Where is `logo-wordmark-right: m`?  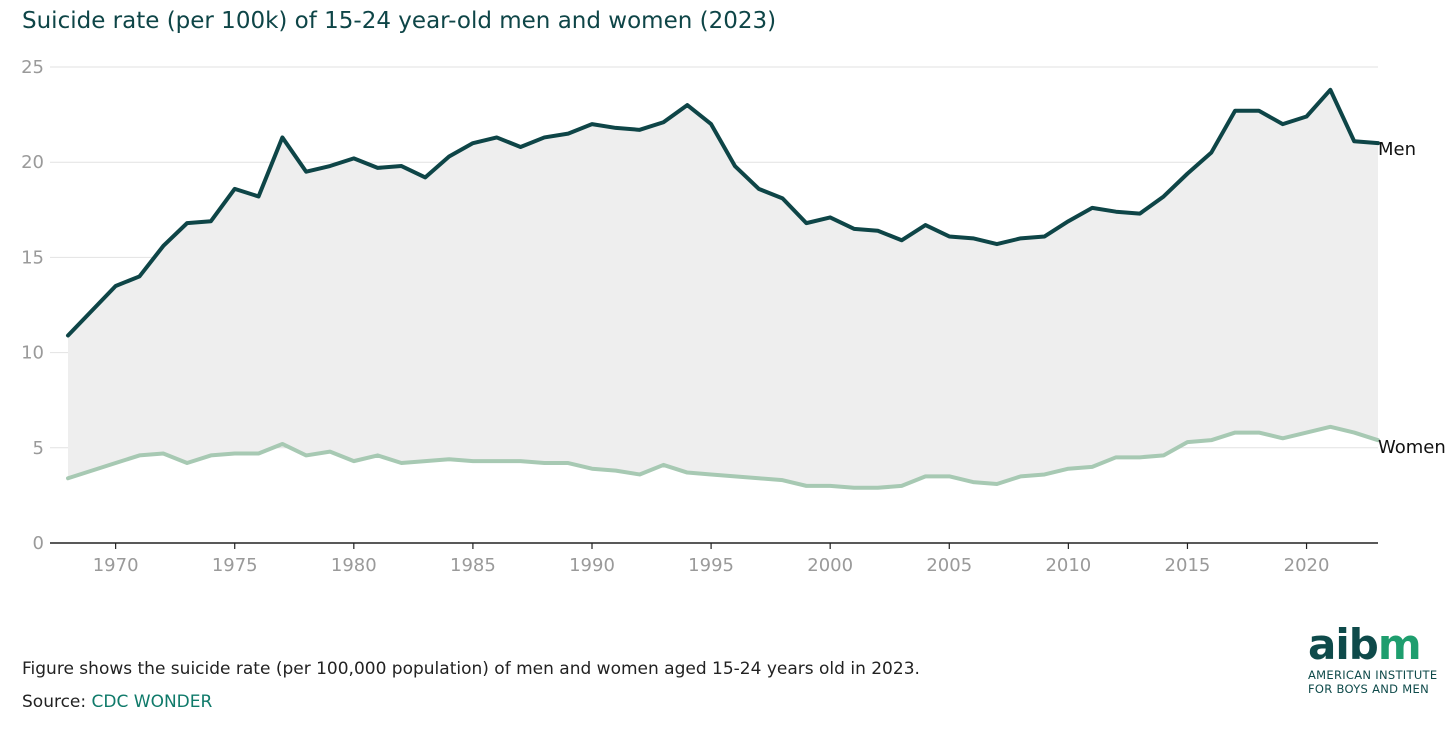
logo-wordmark-right: m is located at coordinates (1399, 644).